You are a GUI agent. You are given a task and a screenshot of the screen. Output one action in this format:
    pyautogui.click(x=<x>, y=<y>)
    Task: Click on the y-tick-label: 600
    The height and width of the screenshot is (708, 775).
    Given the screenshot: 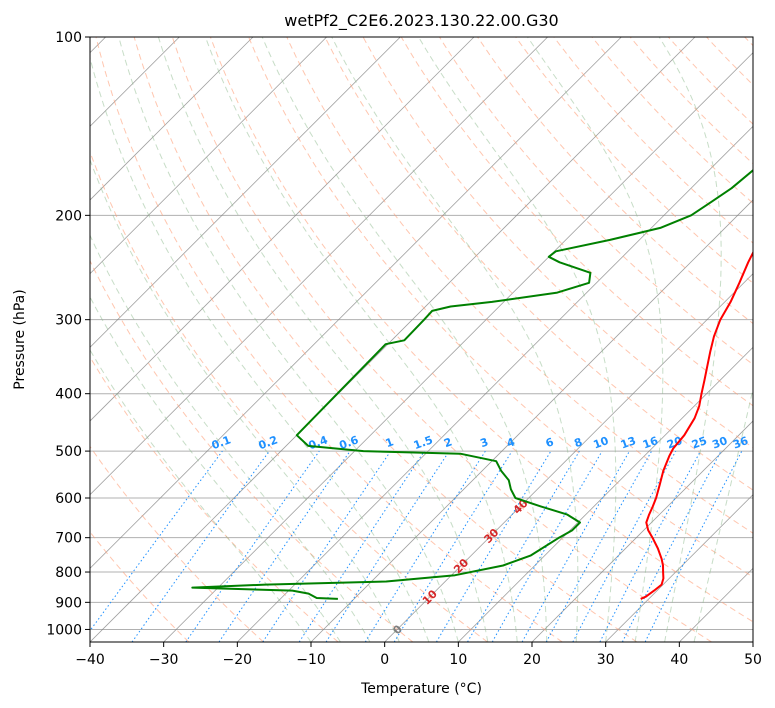 What is the action you would take?
    pyautogui.click(x=68, y=499)
    